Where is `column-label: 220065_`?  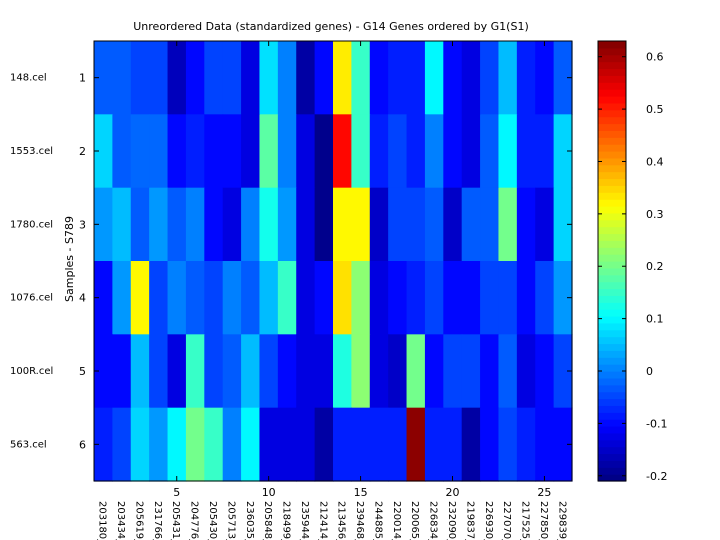 column-label: 220065_ is located at coordinates (414, 520).